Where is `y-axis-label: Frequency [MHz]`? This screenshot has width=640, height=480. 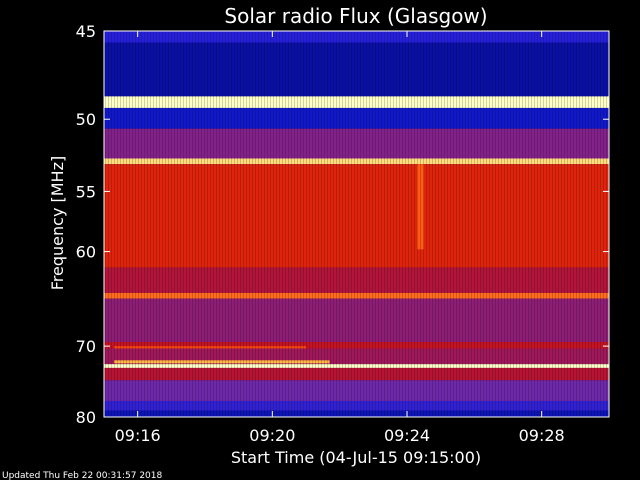 y-axis-label: Frequency [MHz] is located at coordinates (57, 223).